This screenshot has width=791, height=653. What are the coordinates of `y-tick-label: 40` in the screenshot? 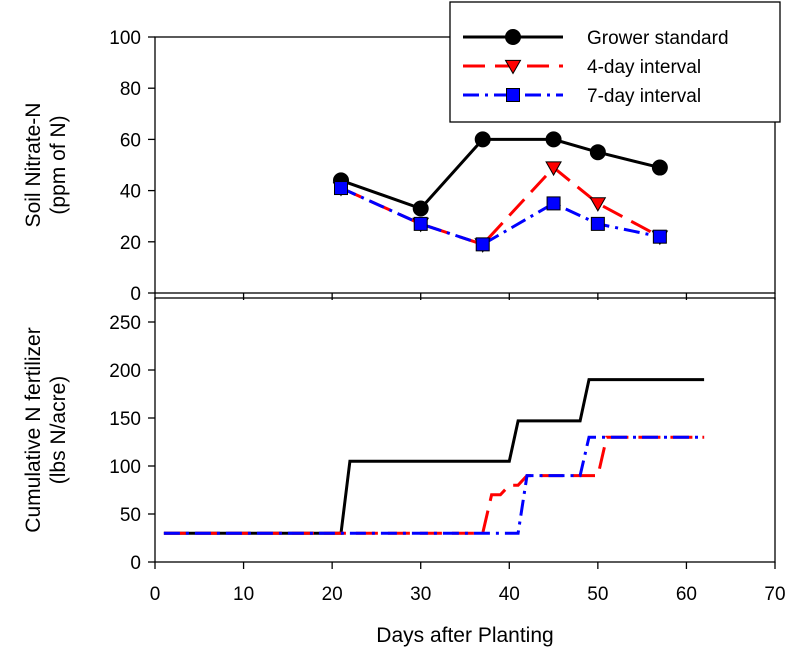 It's located at (130, 192).